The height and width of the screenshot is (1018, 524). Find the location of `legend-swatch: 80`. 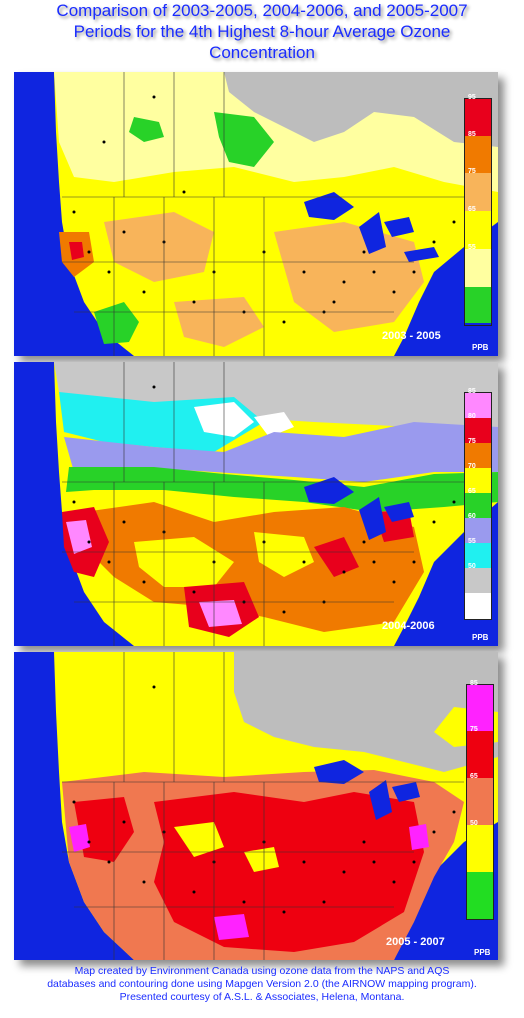

legend-swatch: 80 is located at coordinates (478, 428).